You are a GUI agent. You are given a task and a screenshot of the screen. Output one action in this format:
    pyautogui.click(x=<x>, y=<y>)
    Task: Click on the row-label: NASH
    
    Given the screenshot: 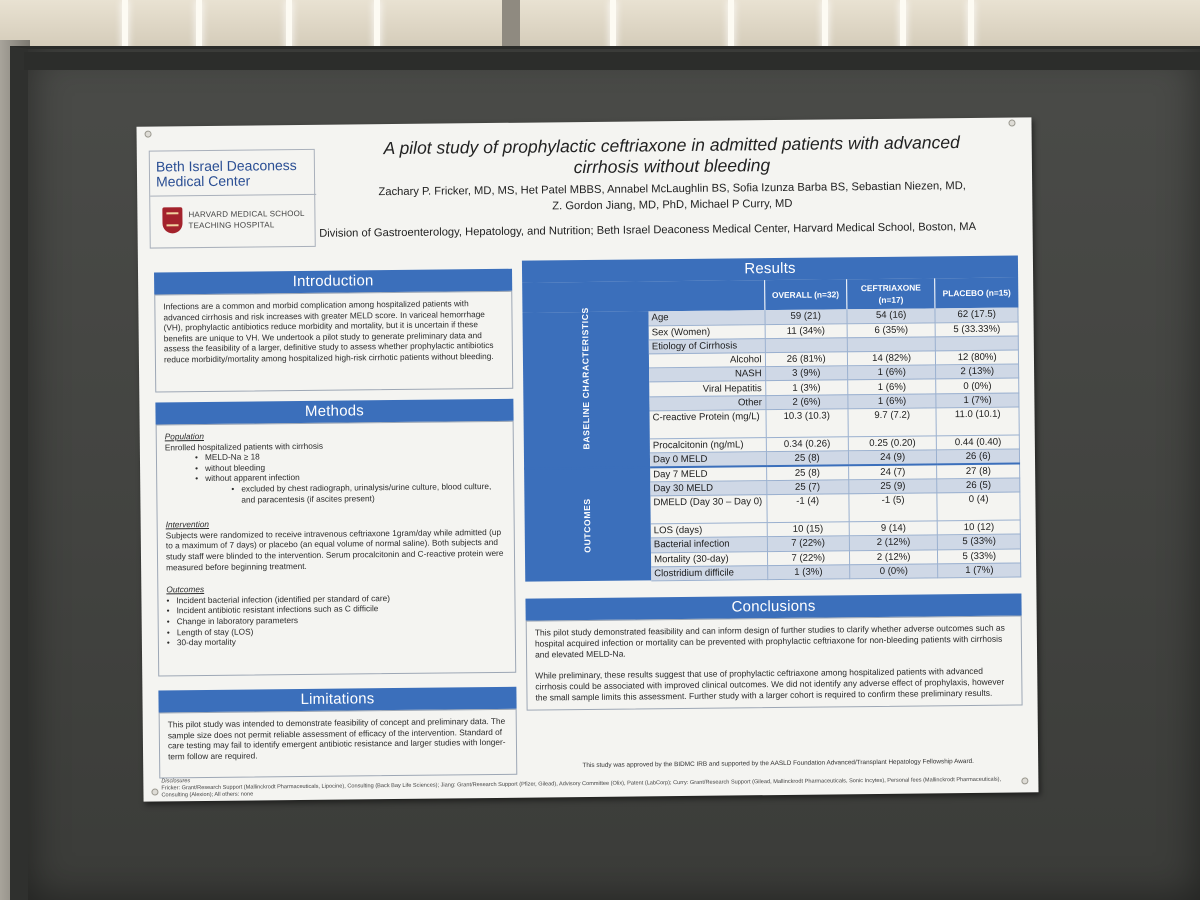 What is the action you would take?
    pyautogui.click(x=707, y=374)
    